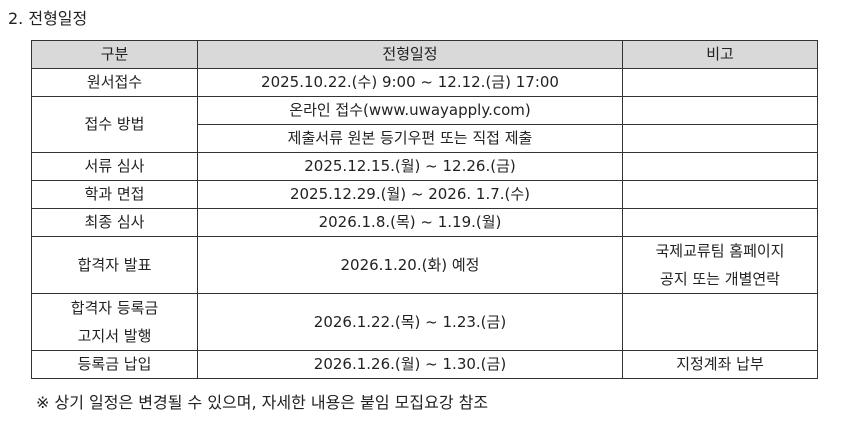 This screenshot has height=426, width=846. Describe the element at coordinates (114, 222) in the screenshot. I see `row-category: 최종 심사` at that location.